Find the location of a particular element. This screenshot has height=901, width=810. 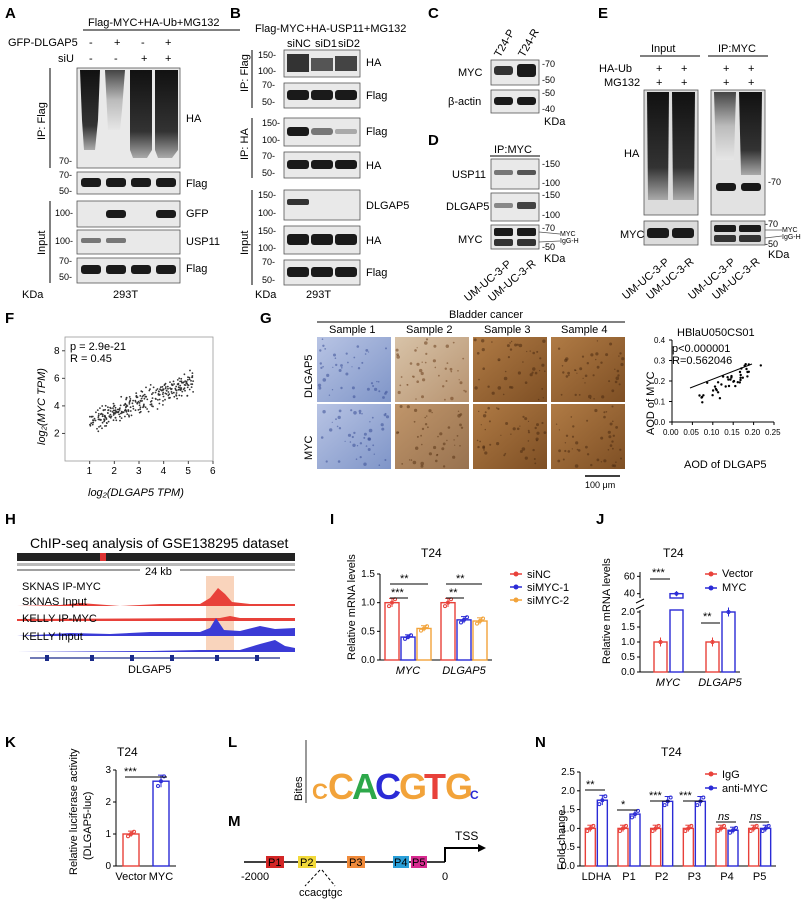

plot-n-legend is located at coordinates (711, 781).